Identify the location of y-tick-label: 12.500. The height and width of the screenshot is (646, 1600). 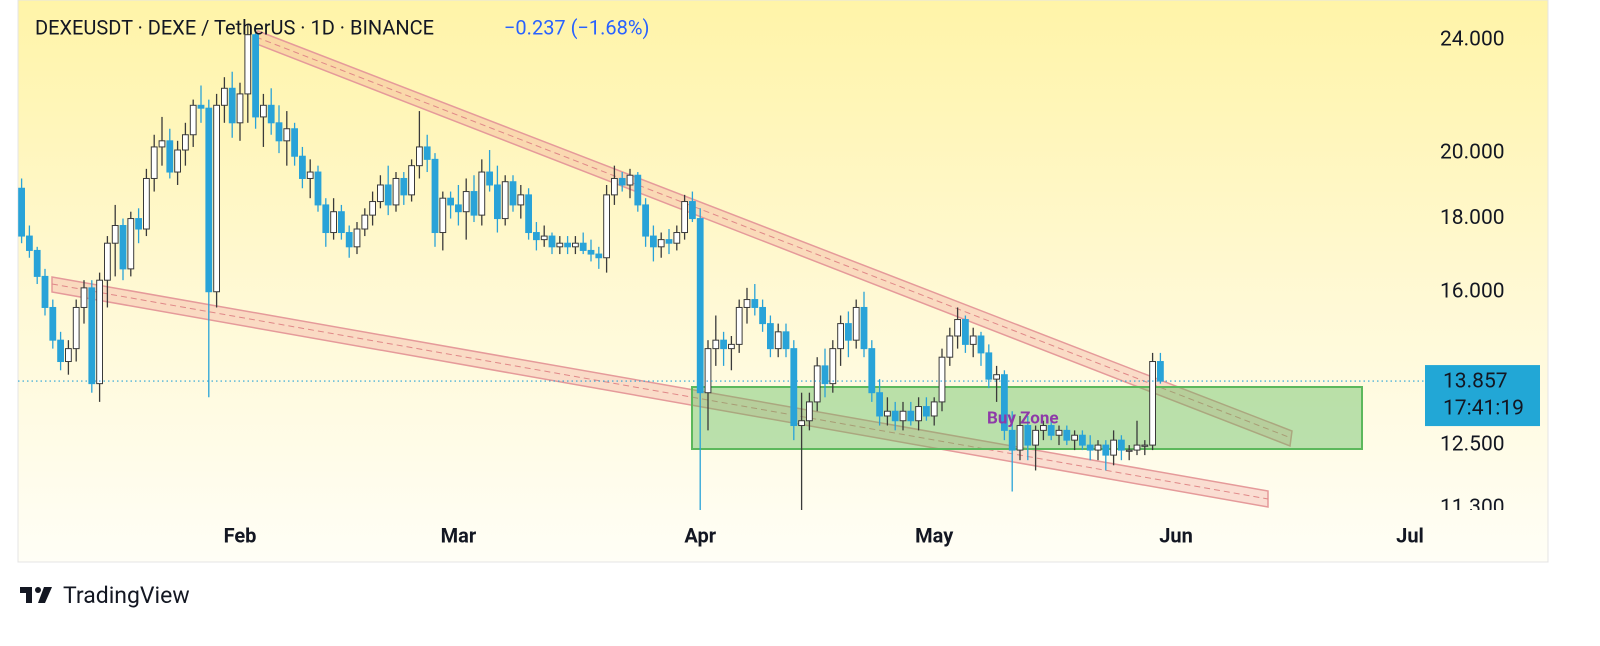
(1472, 445).